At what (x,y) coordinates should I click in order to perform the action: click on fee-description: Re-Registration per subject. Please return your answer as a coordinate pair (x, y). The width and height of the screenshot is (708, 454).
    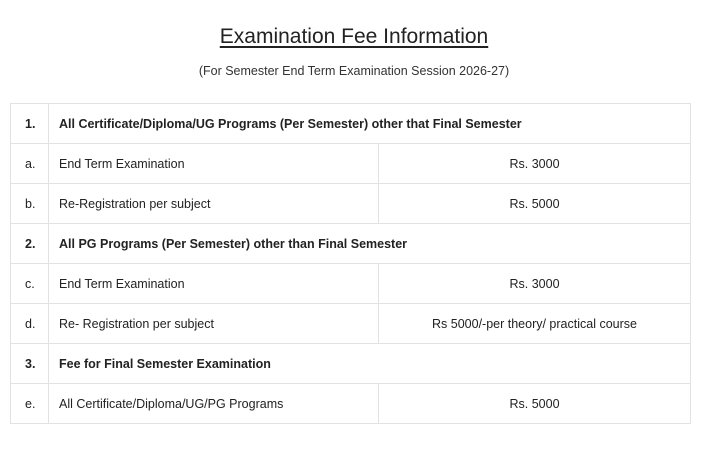
    Looking at the image, I should click on (213, 203).